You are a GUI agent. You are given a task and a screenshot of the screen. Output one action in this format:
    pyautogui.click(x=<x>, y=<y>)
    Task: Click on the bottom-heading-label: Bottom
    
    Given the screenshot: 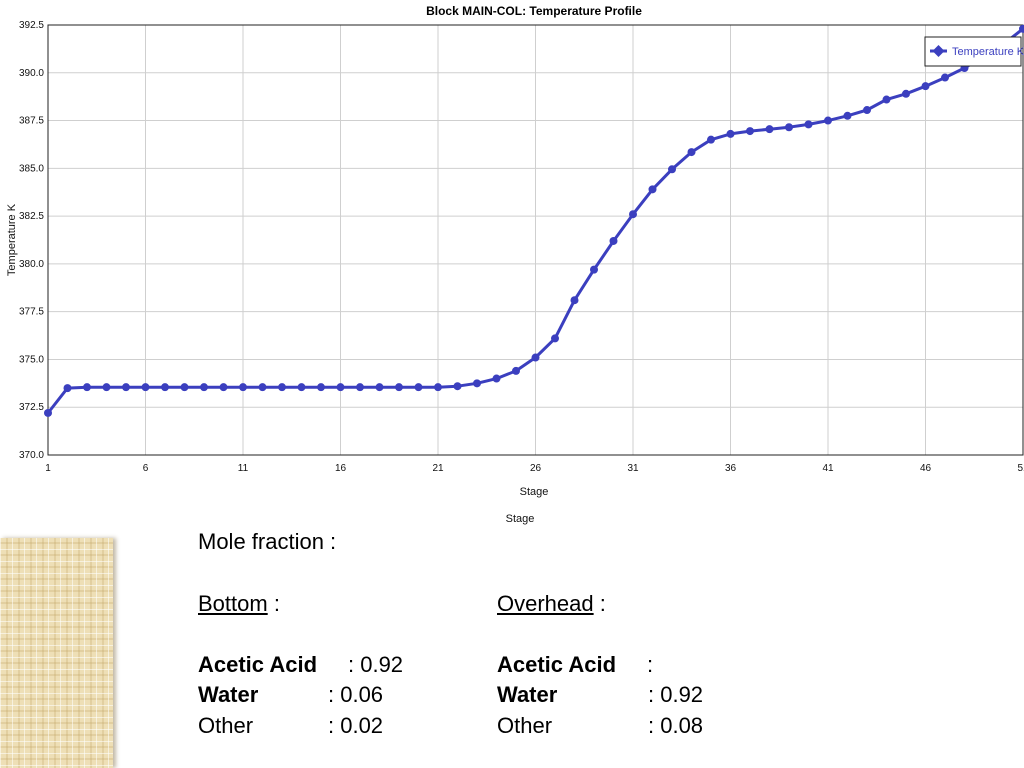 What is the action you would take?
    pyautogui.click(x=233, y=603)
    